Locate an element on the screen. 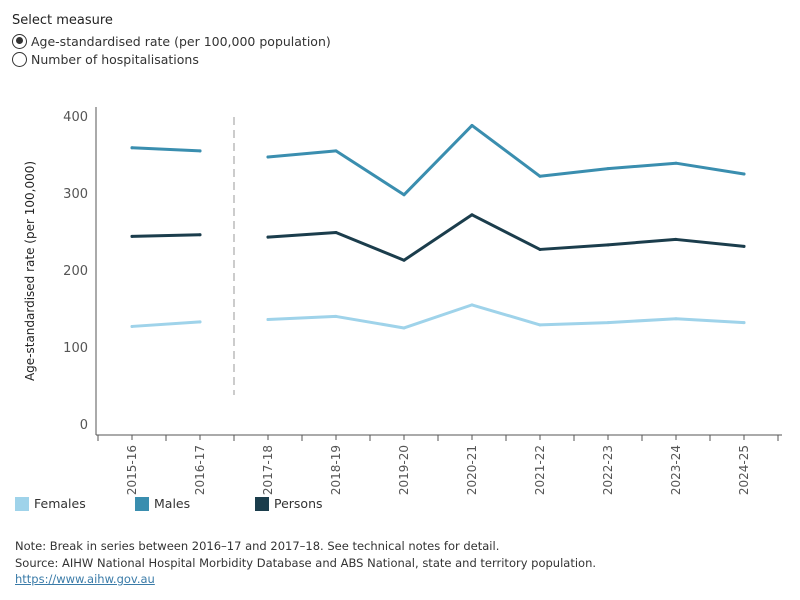 This screenshot has height=600, width=800. x-tick-label: 2018-19 is located at coordinates (336, 470).